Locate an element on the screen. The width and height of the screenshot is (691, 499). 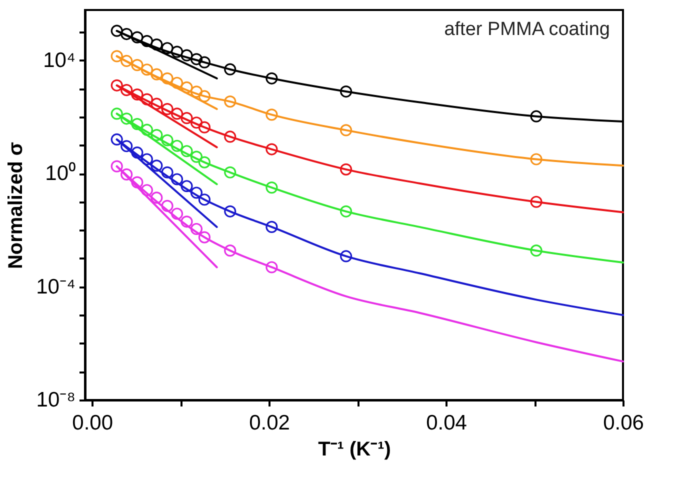
x-axis-title: T⁻¹ (K⁻¹) is located at coordinates (354, 449).